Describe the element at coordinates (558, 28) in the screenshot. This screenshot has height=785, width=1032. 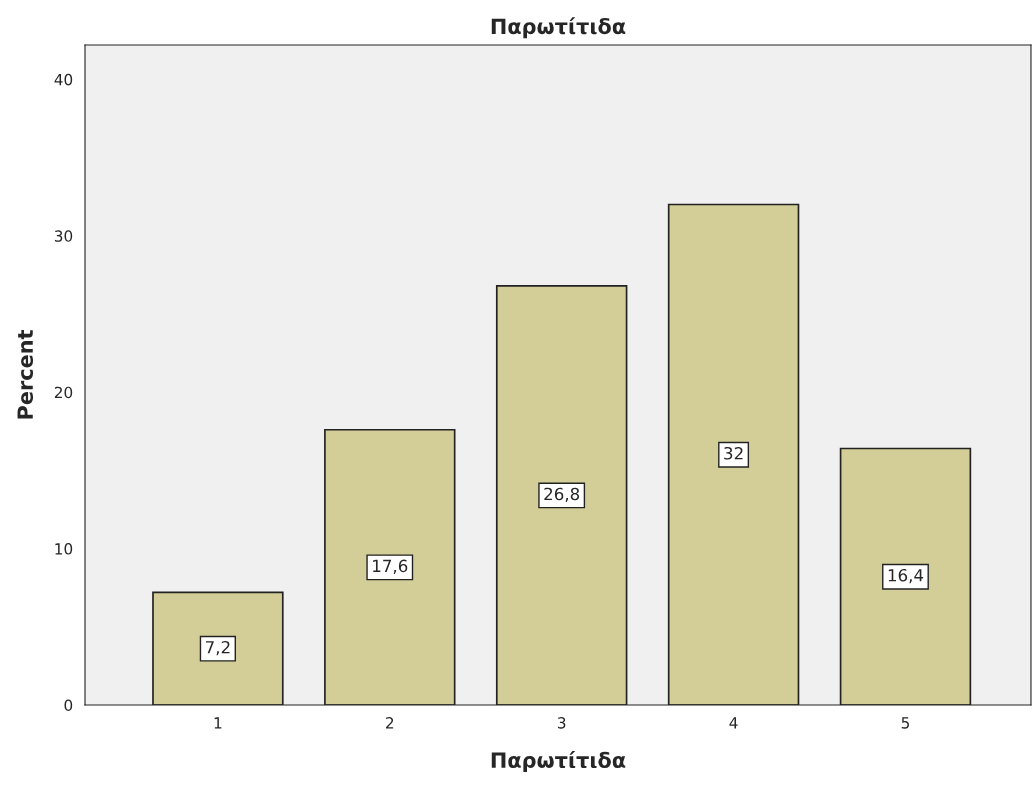
I see `chart-title: Παρωτίτιδα` at that location.